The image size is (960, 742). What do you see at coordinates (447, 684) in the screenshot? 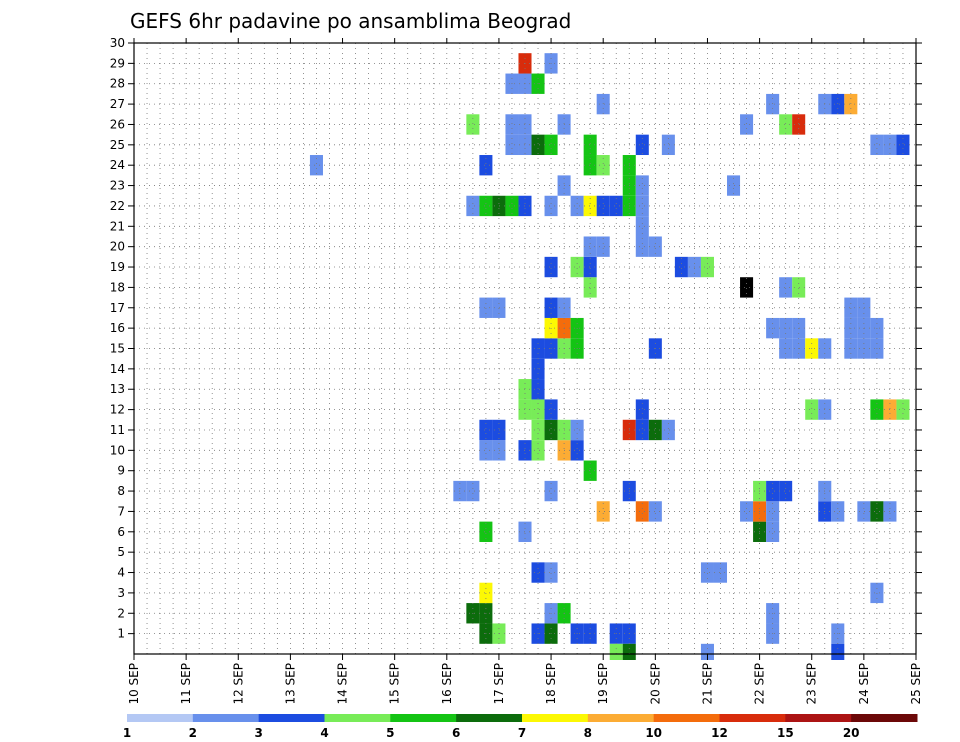
I see `x-tick-label: 16 SEP` at bounding box center [447, 684].